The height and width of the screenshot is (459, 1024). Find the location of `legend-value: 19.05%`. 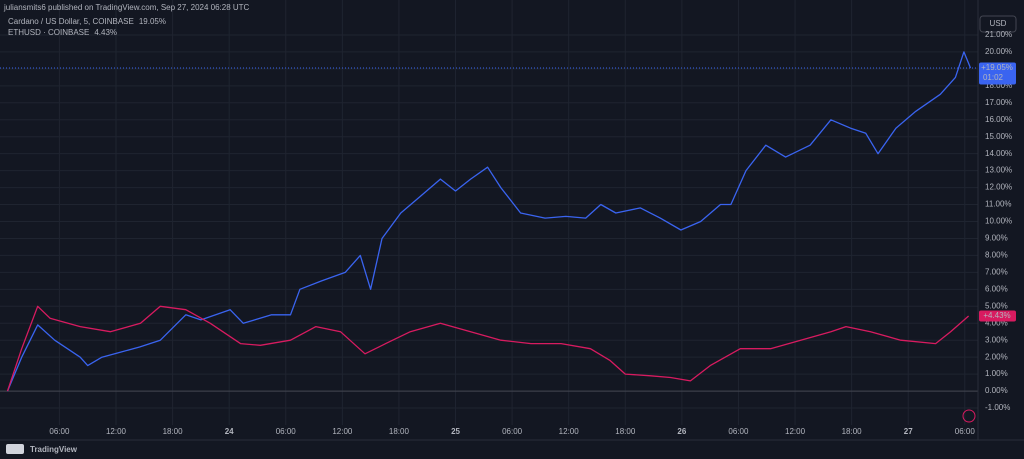

legend-value: 19.05% is located at coordinates (152, 21).